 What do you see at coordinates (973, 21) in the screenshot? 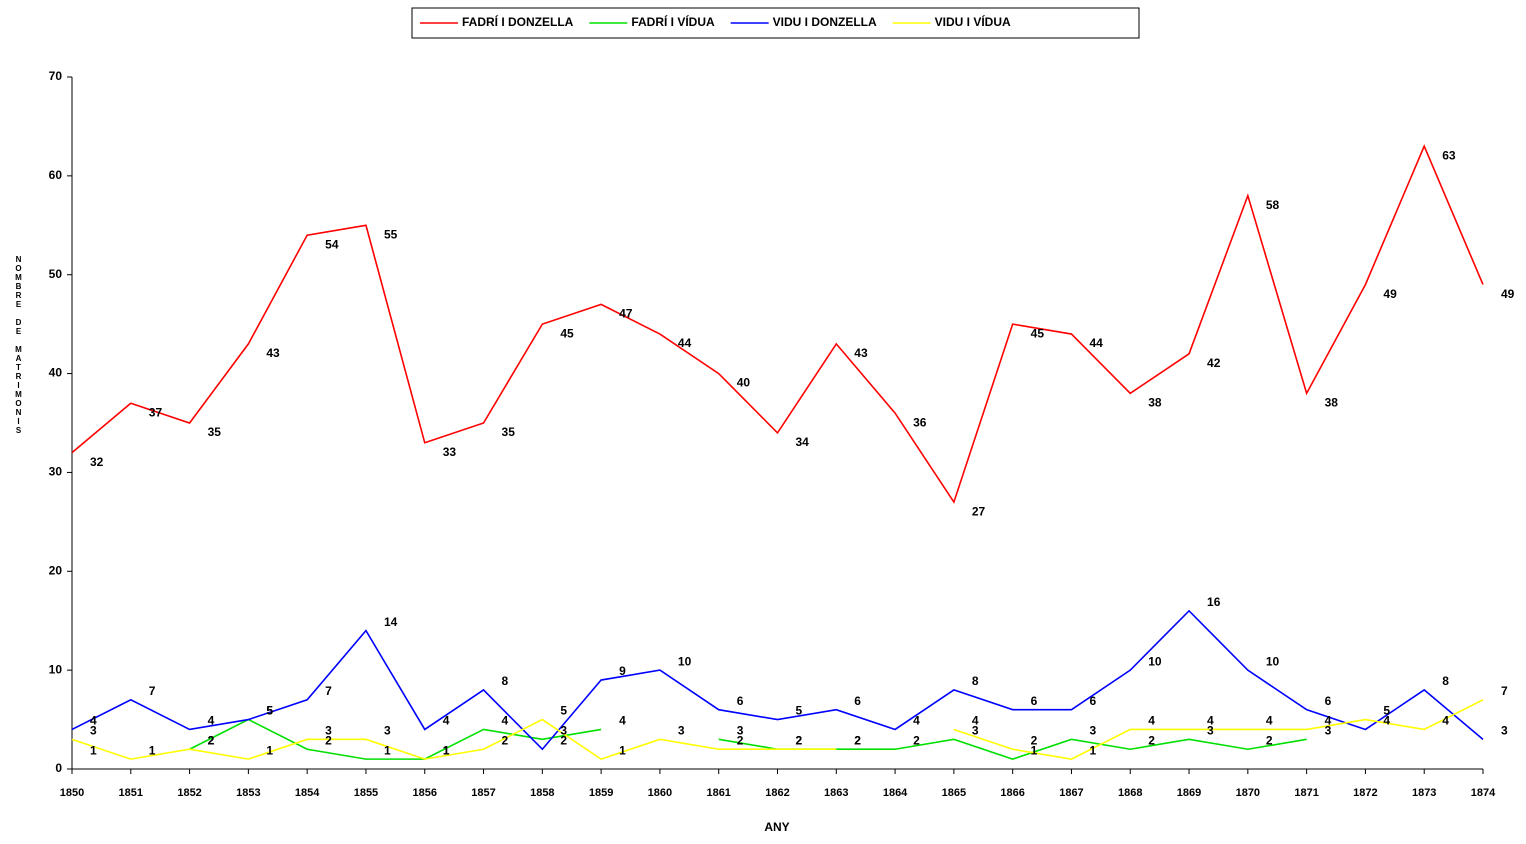
I see `legend-label: VIDU I VÍDUA` at bounding box center [973, 21].